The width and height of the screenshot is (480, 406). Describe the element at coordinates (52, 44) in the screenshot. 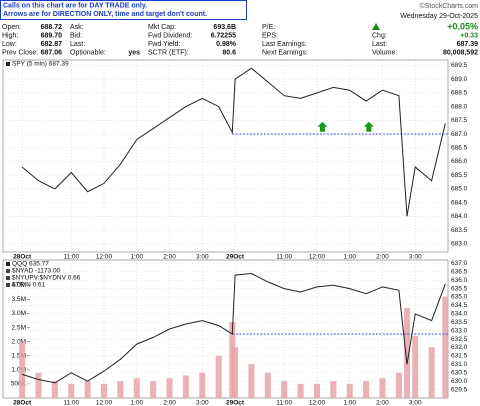

I see `quote-value: 682.87` at that location.